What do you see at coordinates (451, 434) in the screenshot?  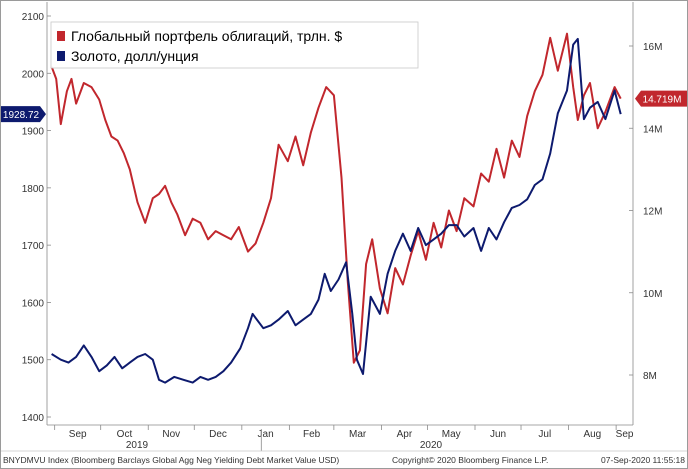 I see `x-tick-label: May` at bounding box center [451, 434].